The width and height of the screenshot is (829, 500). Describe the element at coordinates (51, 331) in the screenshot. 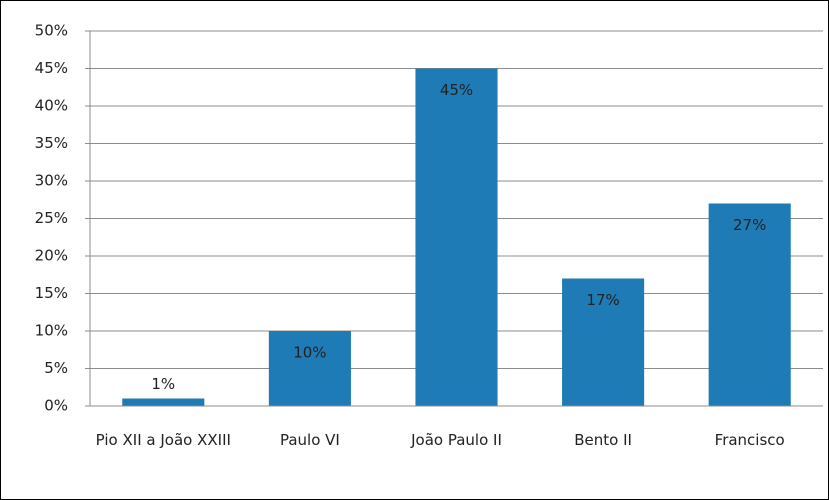

I see `y-tick-label: 10%` at that location.